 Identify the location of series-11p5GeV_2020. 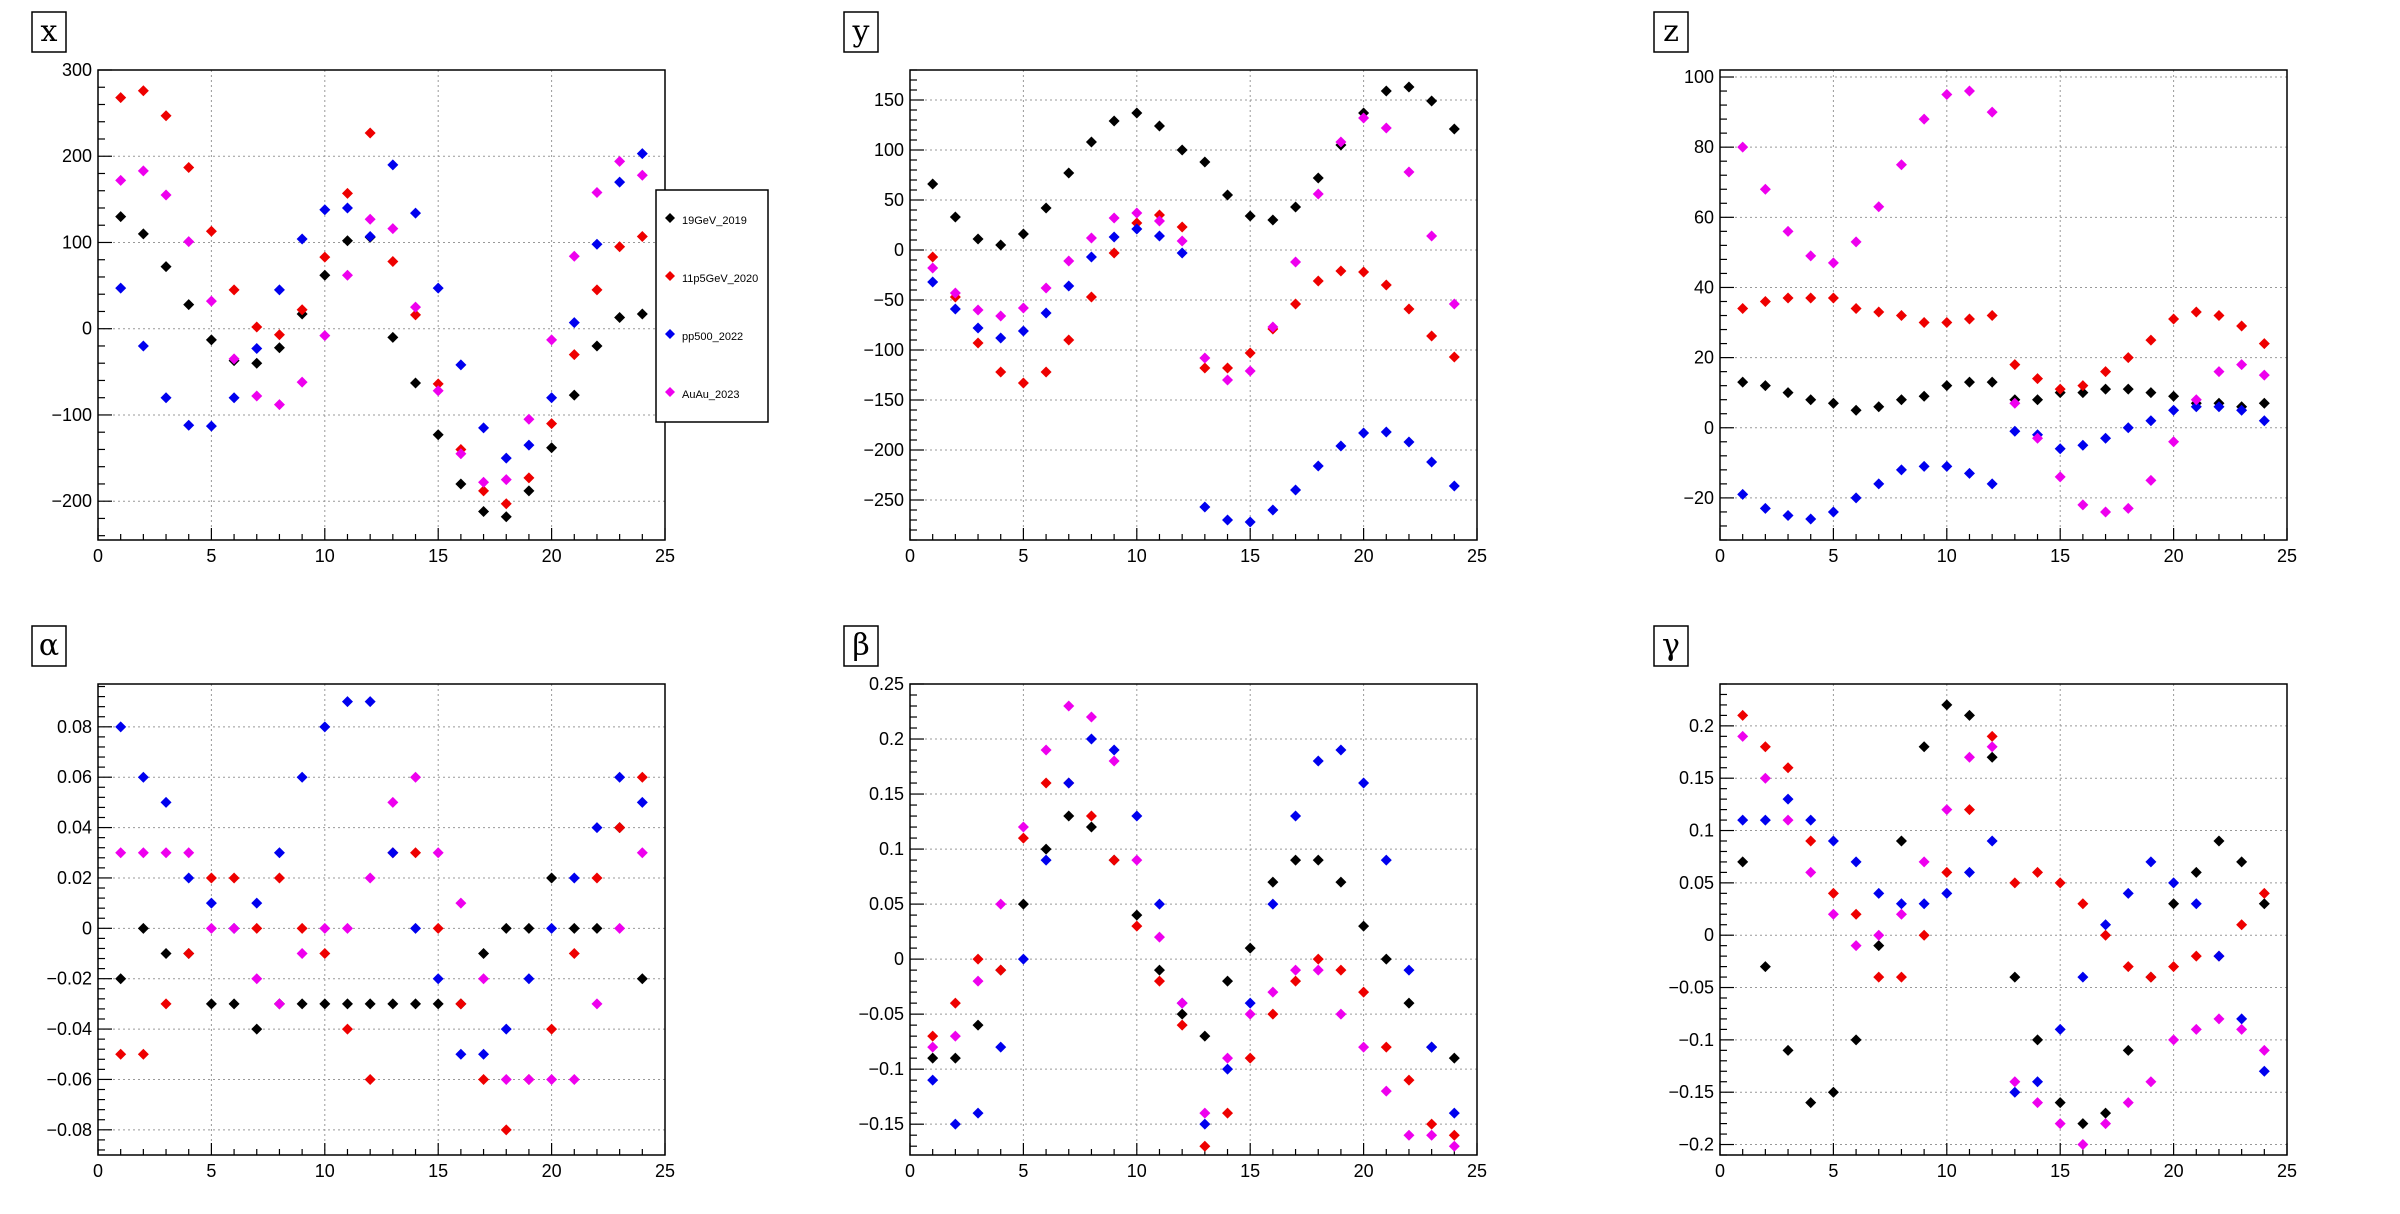
(2003, 343).